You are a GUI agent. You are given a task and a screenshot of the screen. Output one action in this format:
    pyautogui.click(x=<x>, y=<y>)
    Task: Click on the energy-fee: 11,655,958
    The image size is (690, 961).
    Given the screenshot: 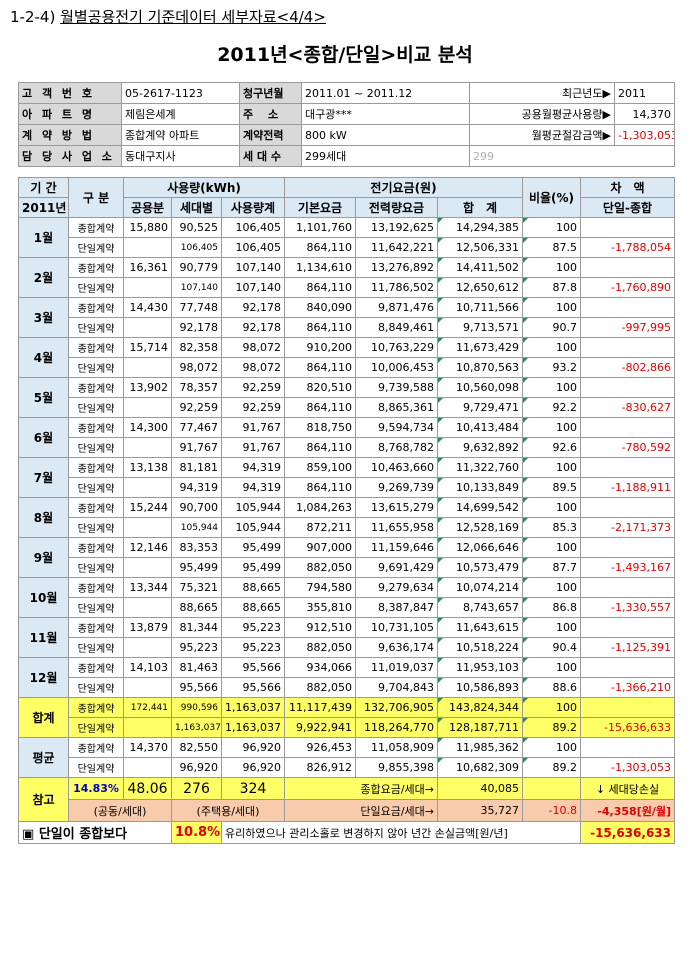 What is the action you would take?
    pyautogui.click(x=396, y=527)
    